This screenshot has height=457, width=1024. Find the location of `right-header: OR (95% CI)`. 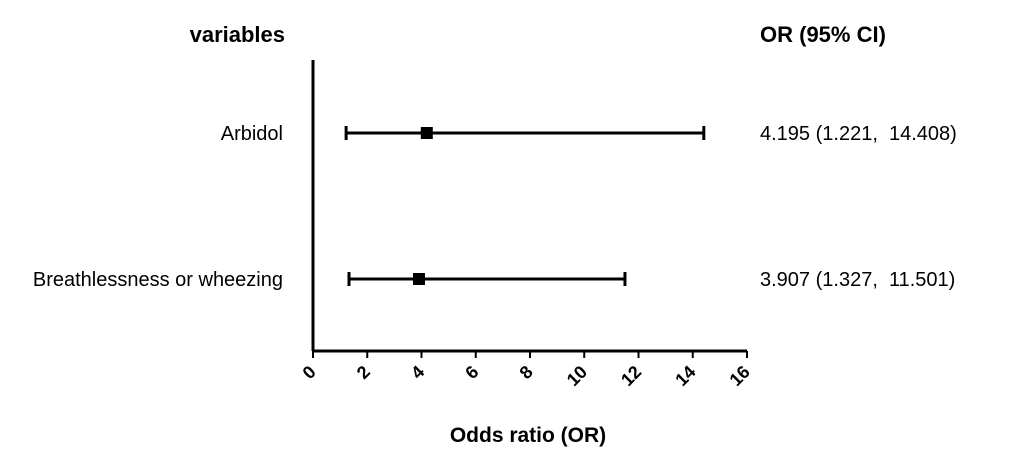

right-header: OR (95% CI) is located at coordinates (823, 34).